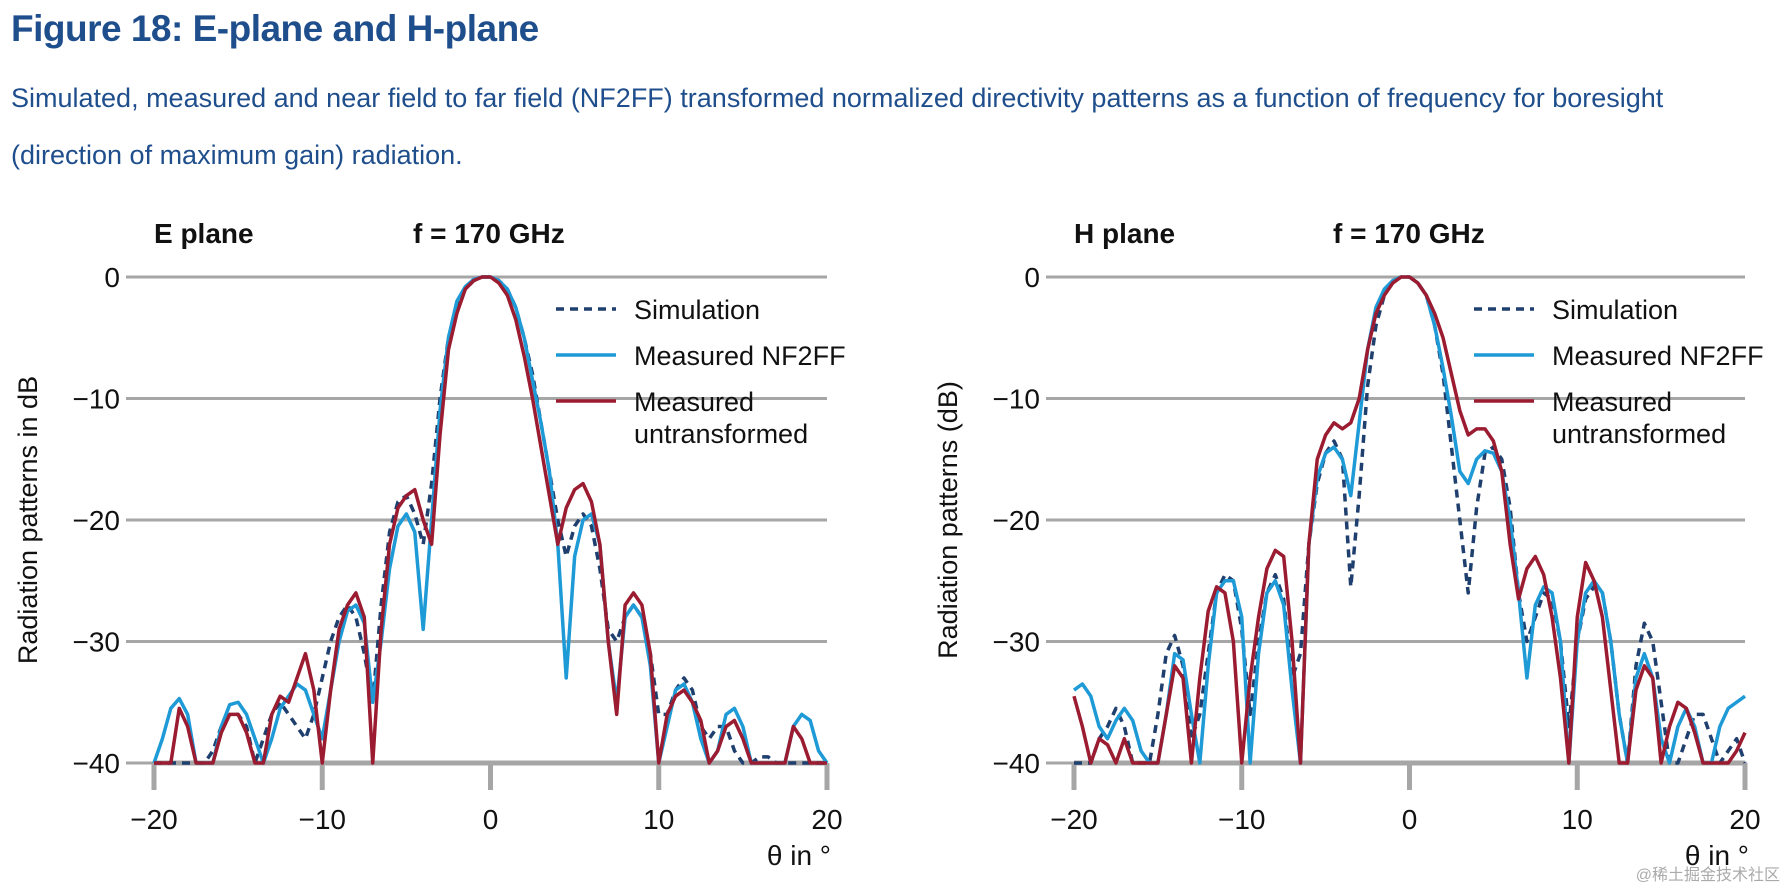 This screenshot has width=1786, height=891. What do you see at coordinates (948, 520) in the screenshot?
I see `y-axis-label: Radiation patterns (dB)` at bounding box center [948, 520].